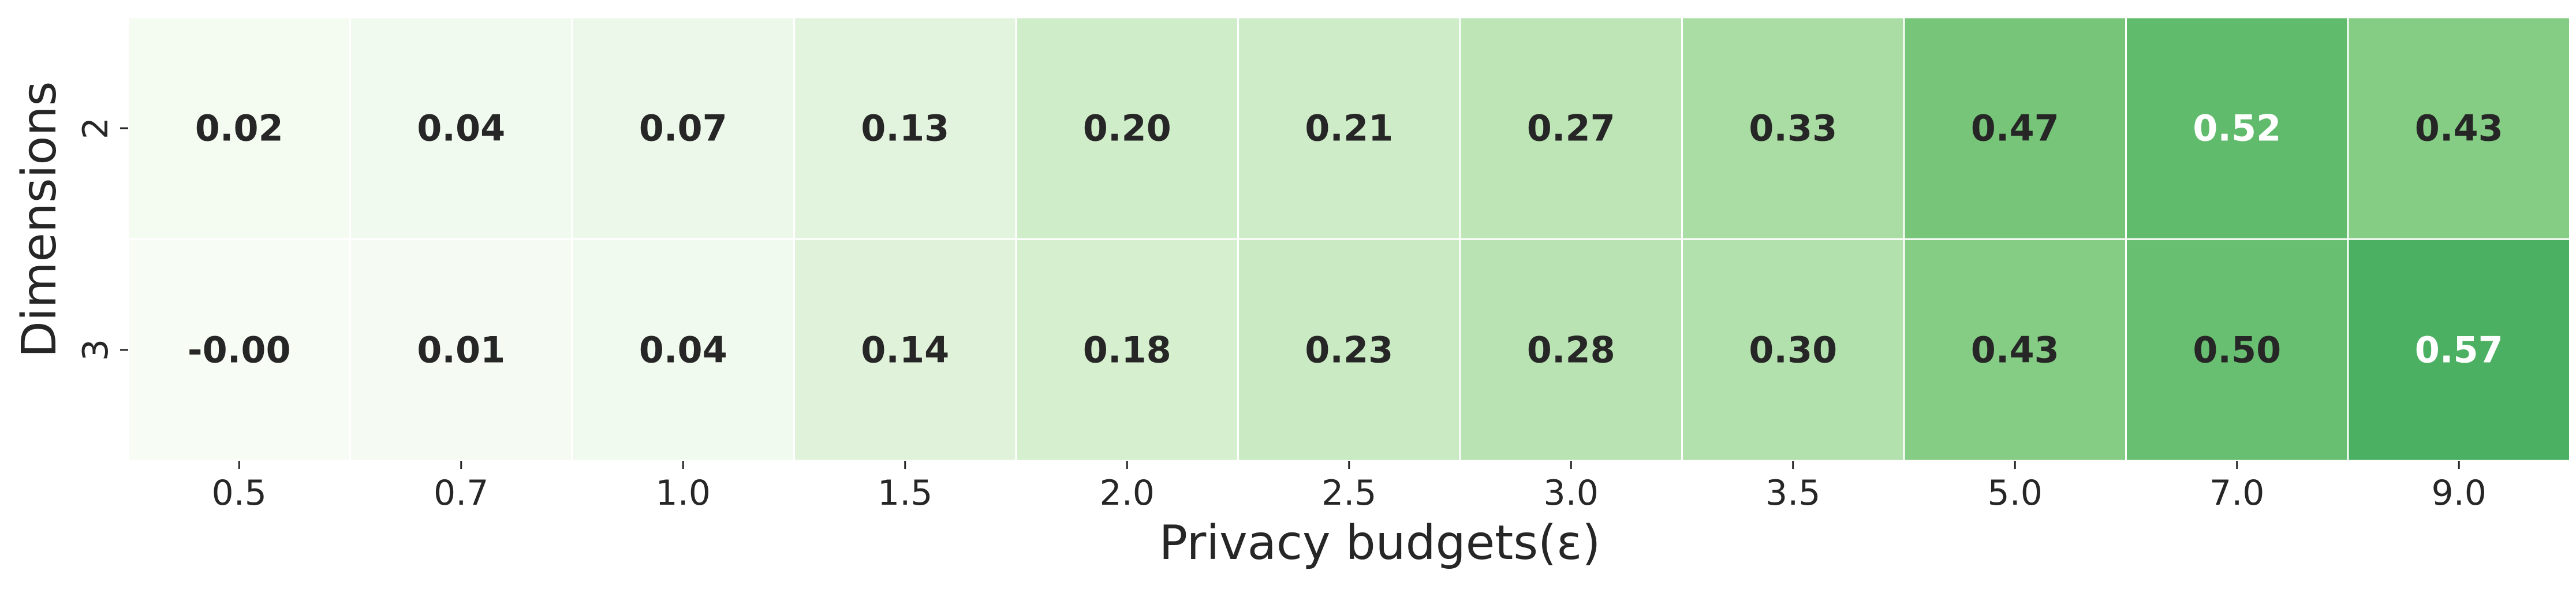  Describe the element at coordinates (2459, 493) in the screenshot. I see `x-tick-label: 9.0` at that location.